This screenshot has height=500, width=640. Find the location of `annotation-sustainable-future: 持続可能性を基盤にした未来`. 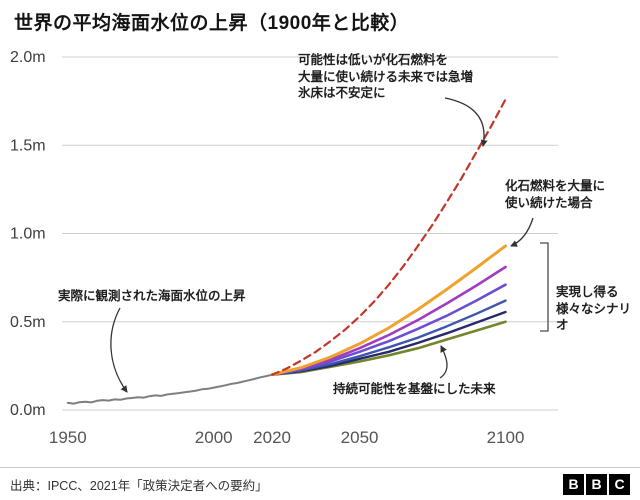

annotation-sustainable-future: 持続可能性を基盤にした未来 is located at coordinates (414, 389).